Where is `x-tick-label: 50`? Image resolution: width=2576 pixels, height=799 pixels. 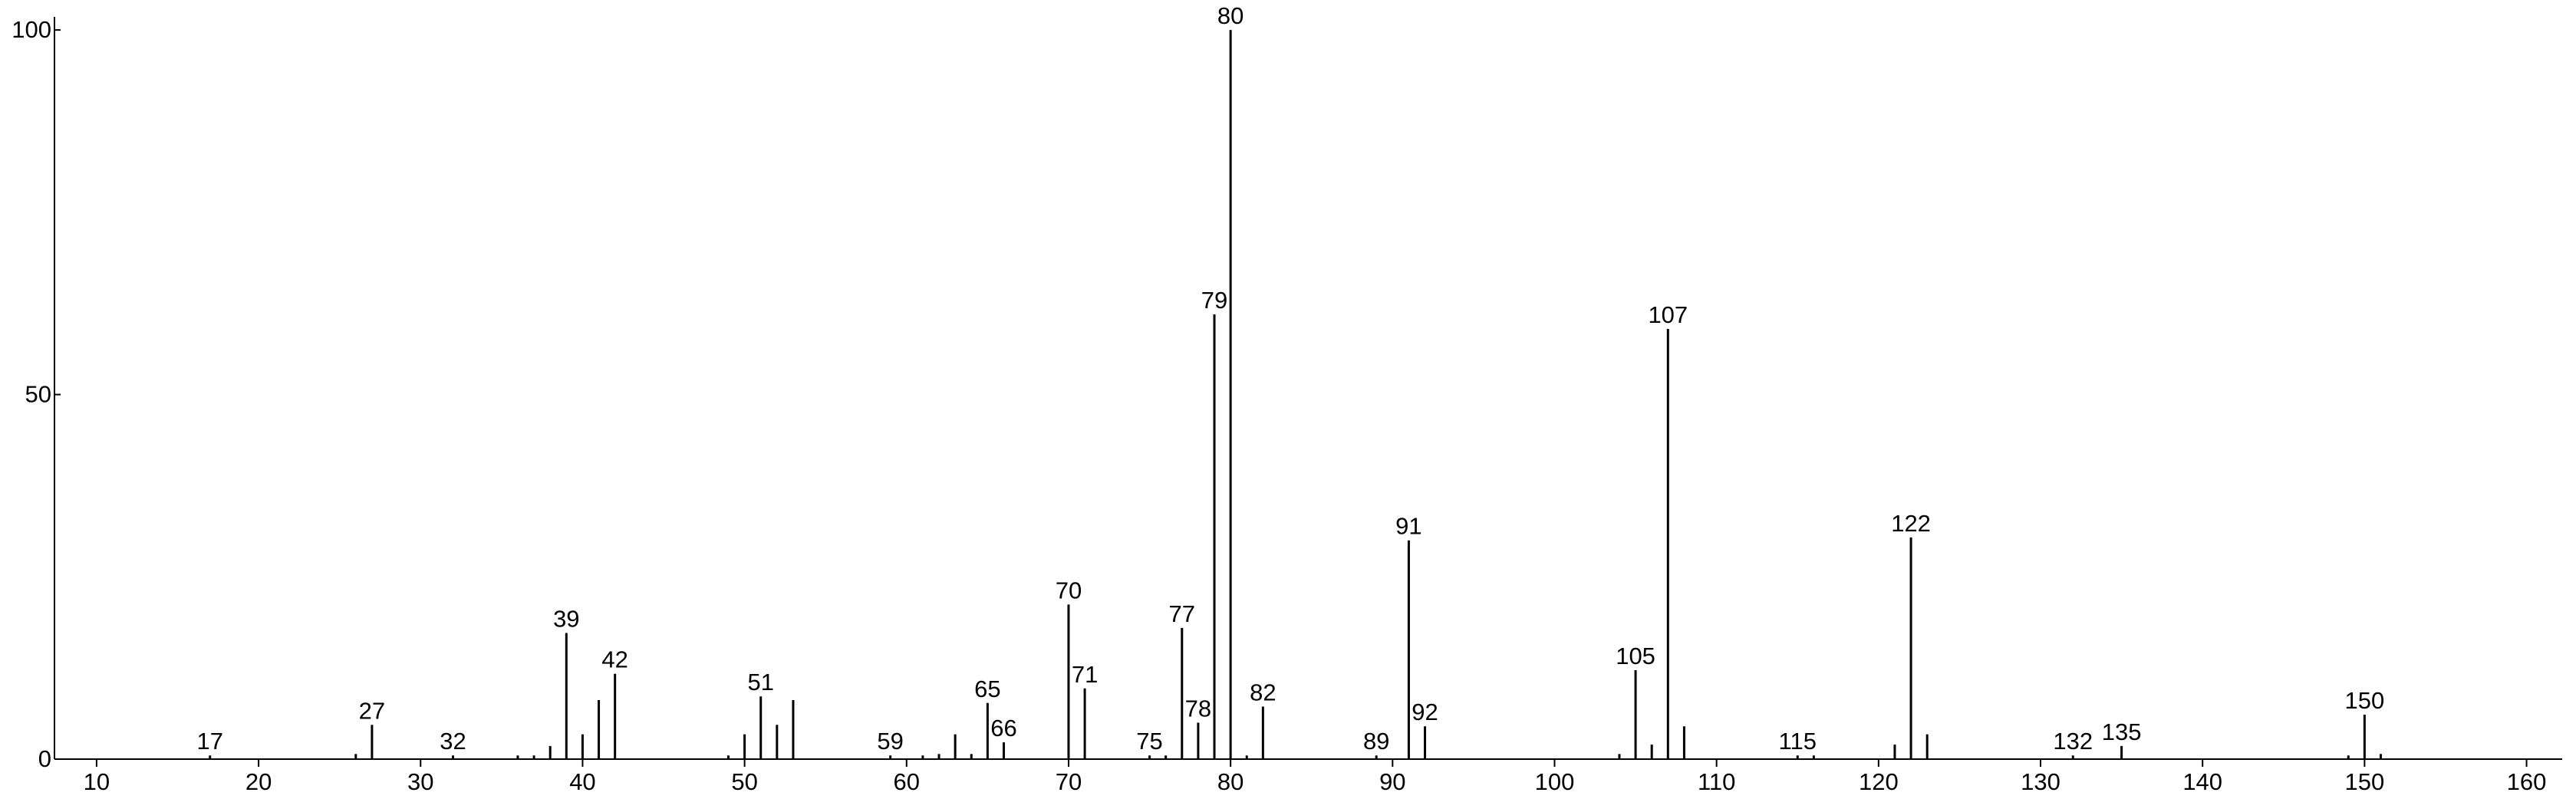
x-tick-label: 50 is located at coordinates (744, 781).